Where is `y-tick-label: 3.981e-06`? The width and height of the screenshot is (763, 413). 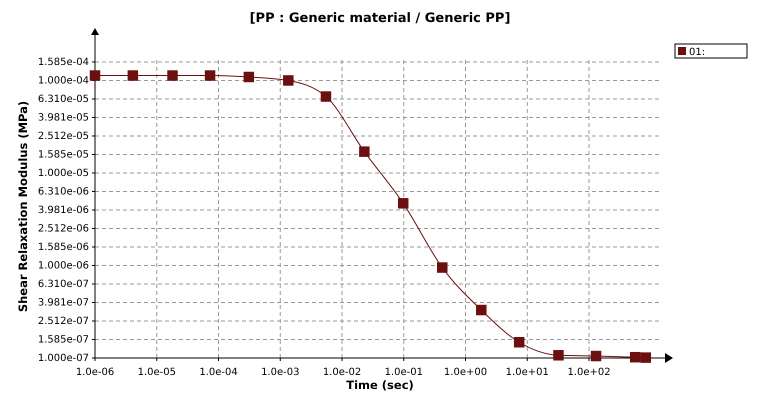
y-tick-label: 3.981e-06 is located at coordinates (63, 210).